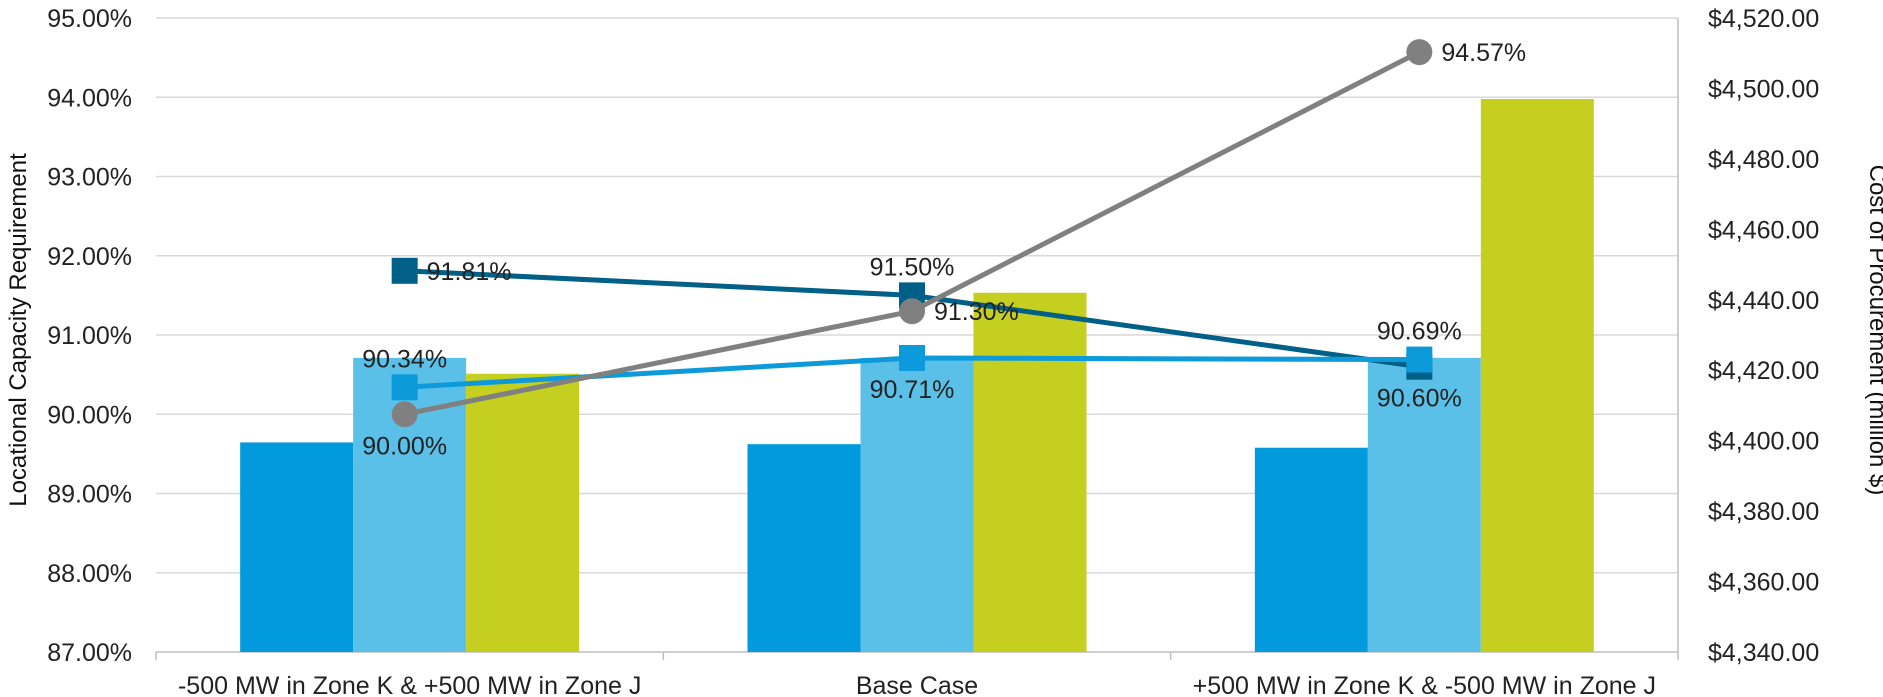 The height and width of the screenshot is (697, 1883). Describe the element at coordinates (1763, 583) in the screenshot. I see `y2-tick-label: $4,360.00` at that location.